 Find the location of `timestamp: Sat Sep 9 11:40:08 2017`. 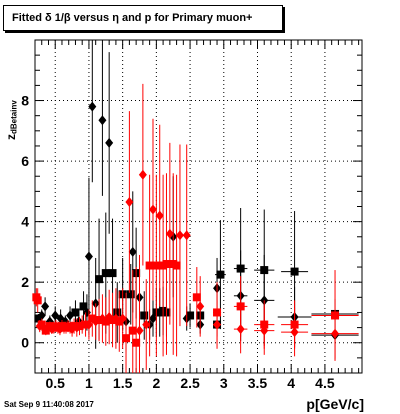

timestamp: Sat Sep 9 11:40:08 2017 is located at coordinates (49, 404).